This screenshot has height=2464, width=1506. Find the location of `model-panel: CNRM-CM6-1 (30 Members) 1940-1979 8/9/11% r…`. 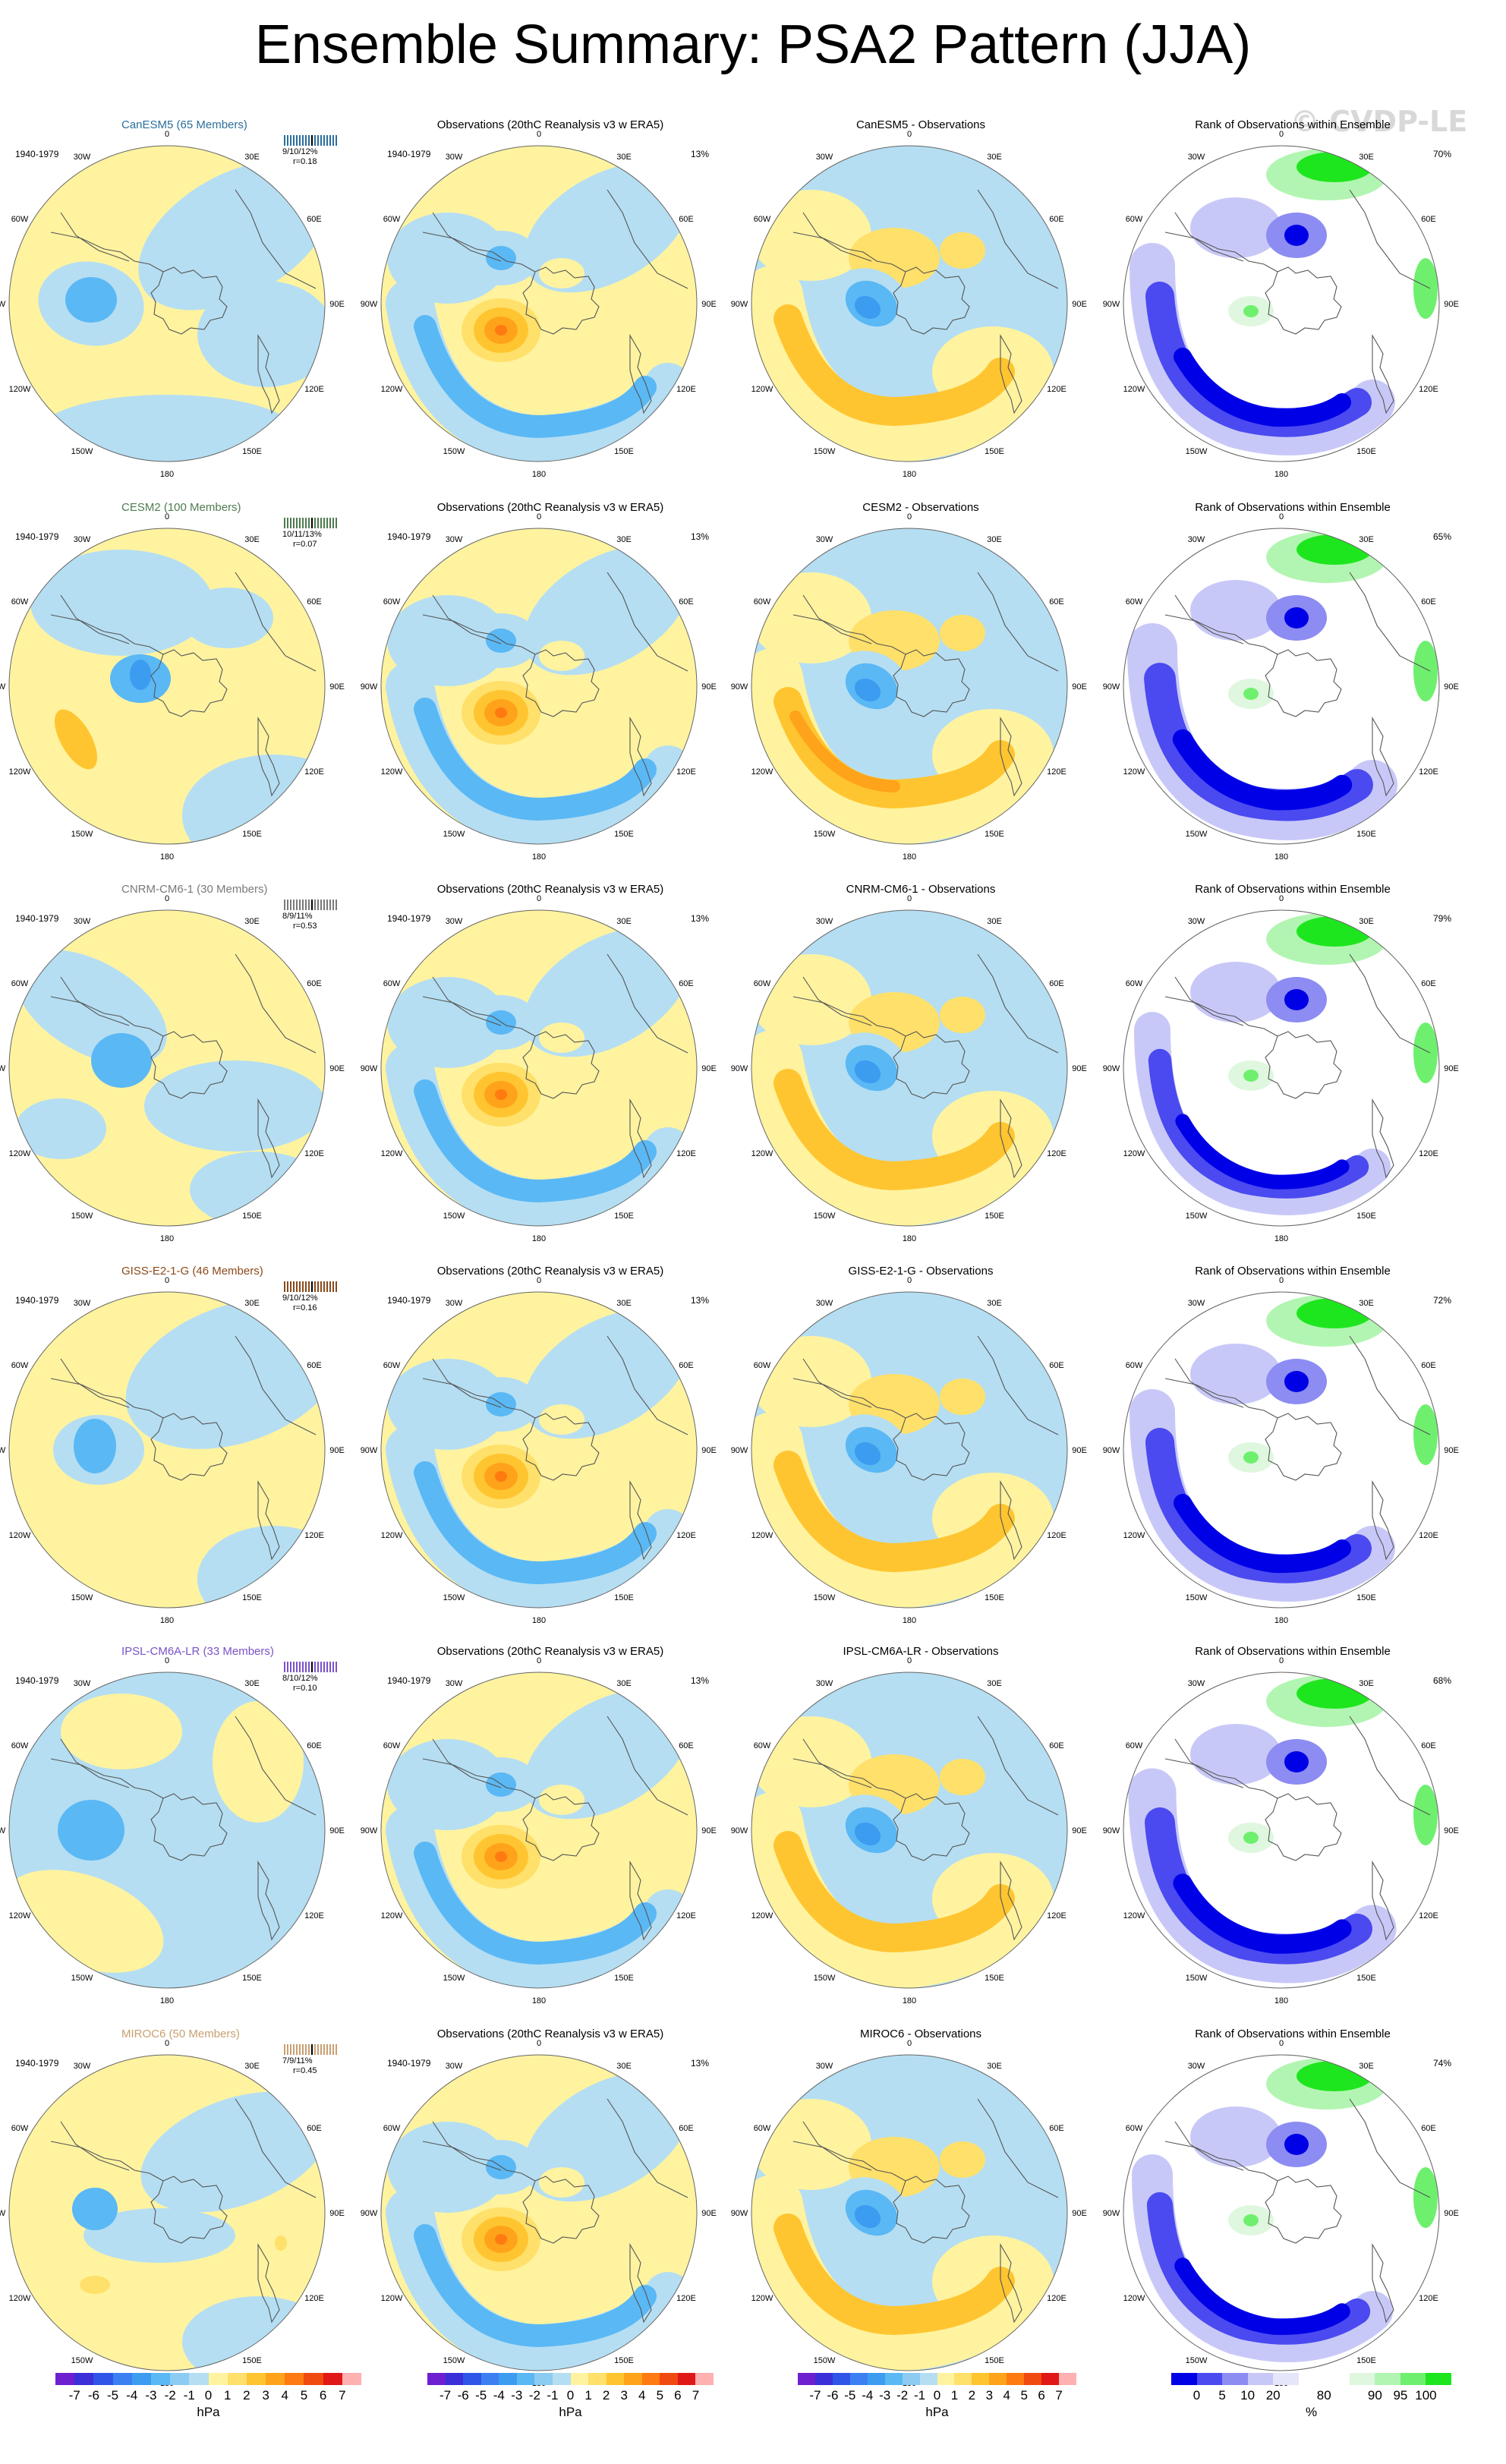

model-panel: CNRM-CM6-1 (30 Members) 1940-1979 8/9/11% r… is located at coordinates (178, 1053).